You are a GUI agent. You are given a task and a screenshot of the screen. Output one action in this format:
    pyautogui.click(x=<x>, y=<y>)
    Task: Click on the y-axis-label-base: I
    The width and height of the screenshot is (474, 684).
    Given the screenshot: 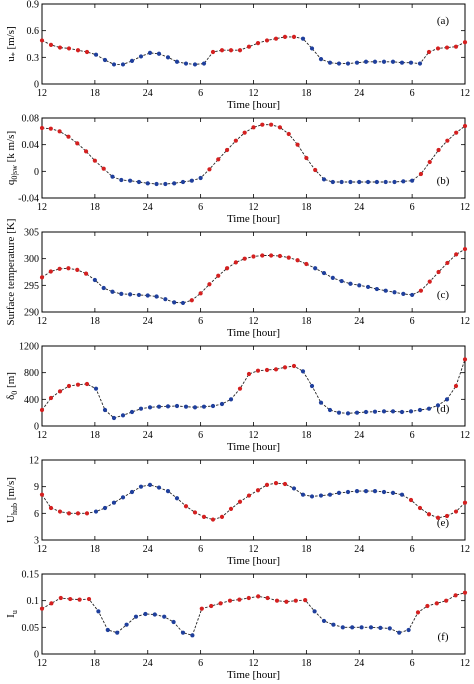 What is the action you would take?
    pyautogui.click(x=11, y=616)
    